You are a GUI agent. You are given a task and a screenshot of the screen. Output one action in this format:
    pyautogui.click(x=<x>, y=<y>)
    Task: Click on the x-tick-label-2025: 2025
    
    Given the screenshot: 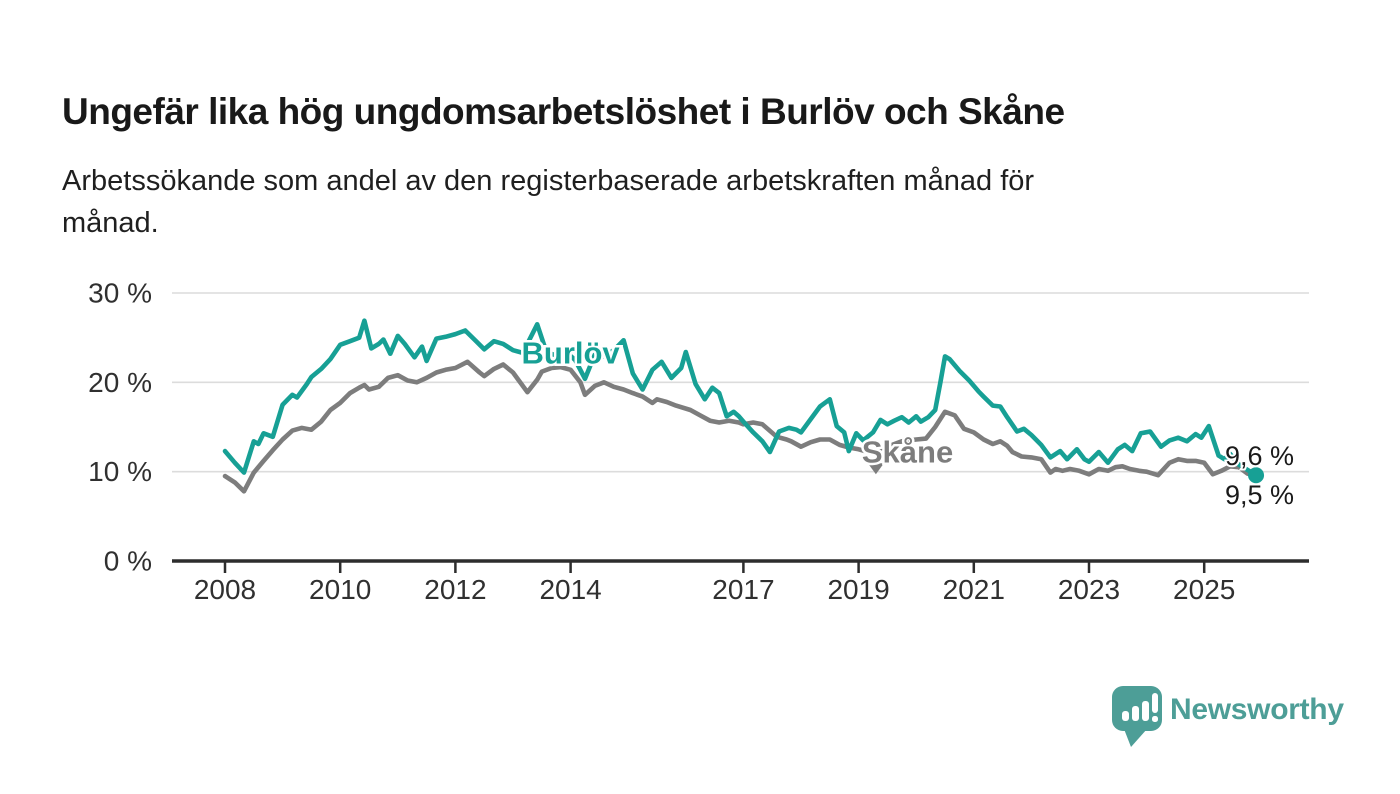 What is the action you would take?
    pyautogui.click(x=1204, y=589)
    